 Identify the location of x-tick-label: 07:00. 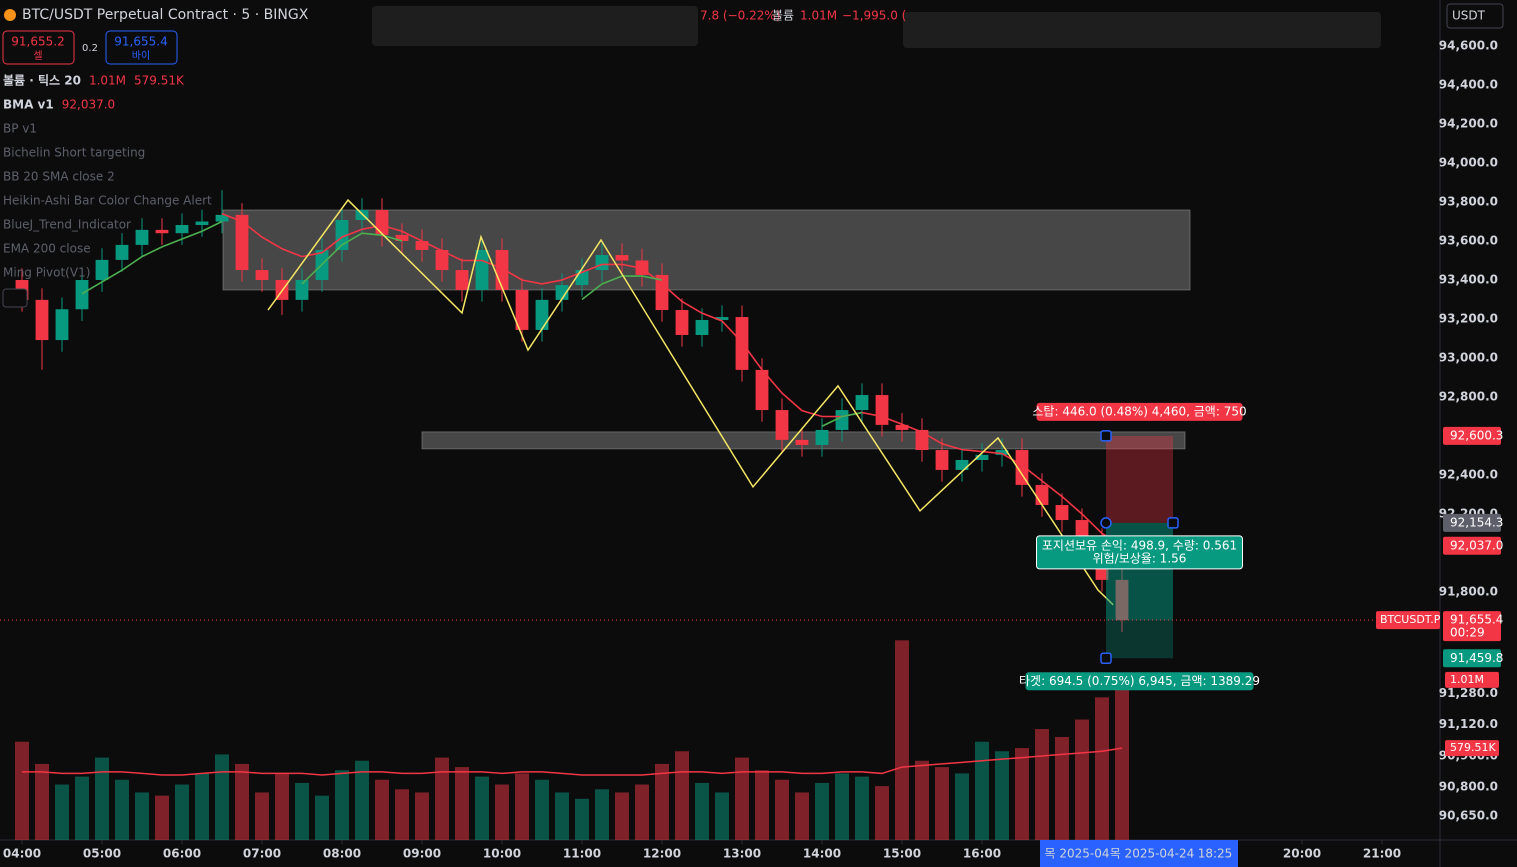
(262, 854).